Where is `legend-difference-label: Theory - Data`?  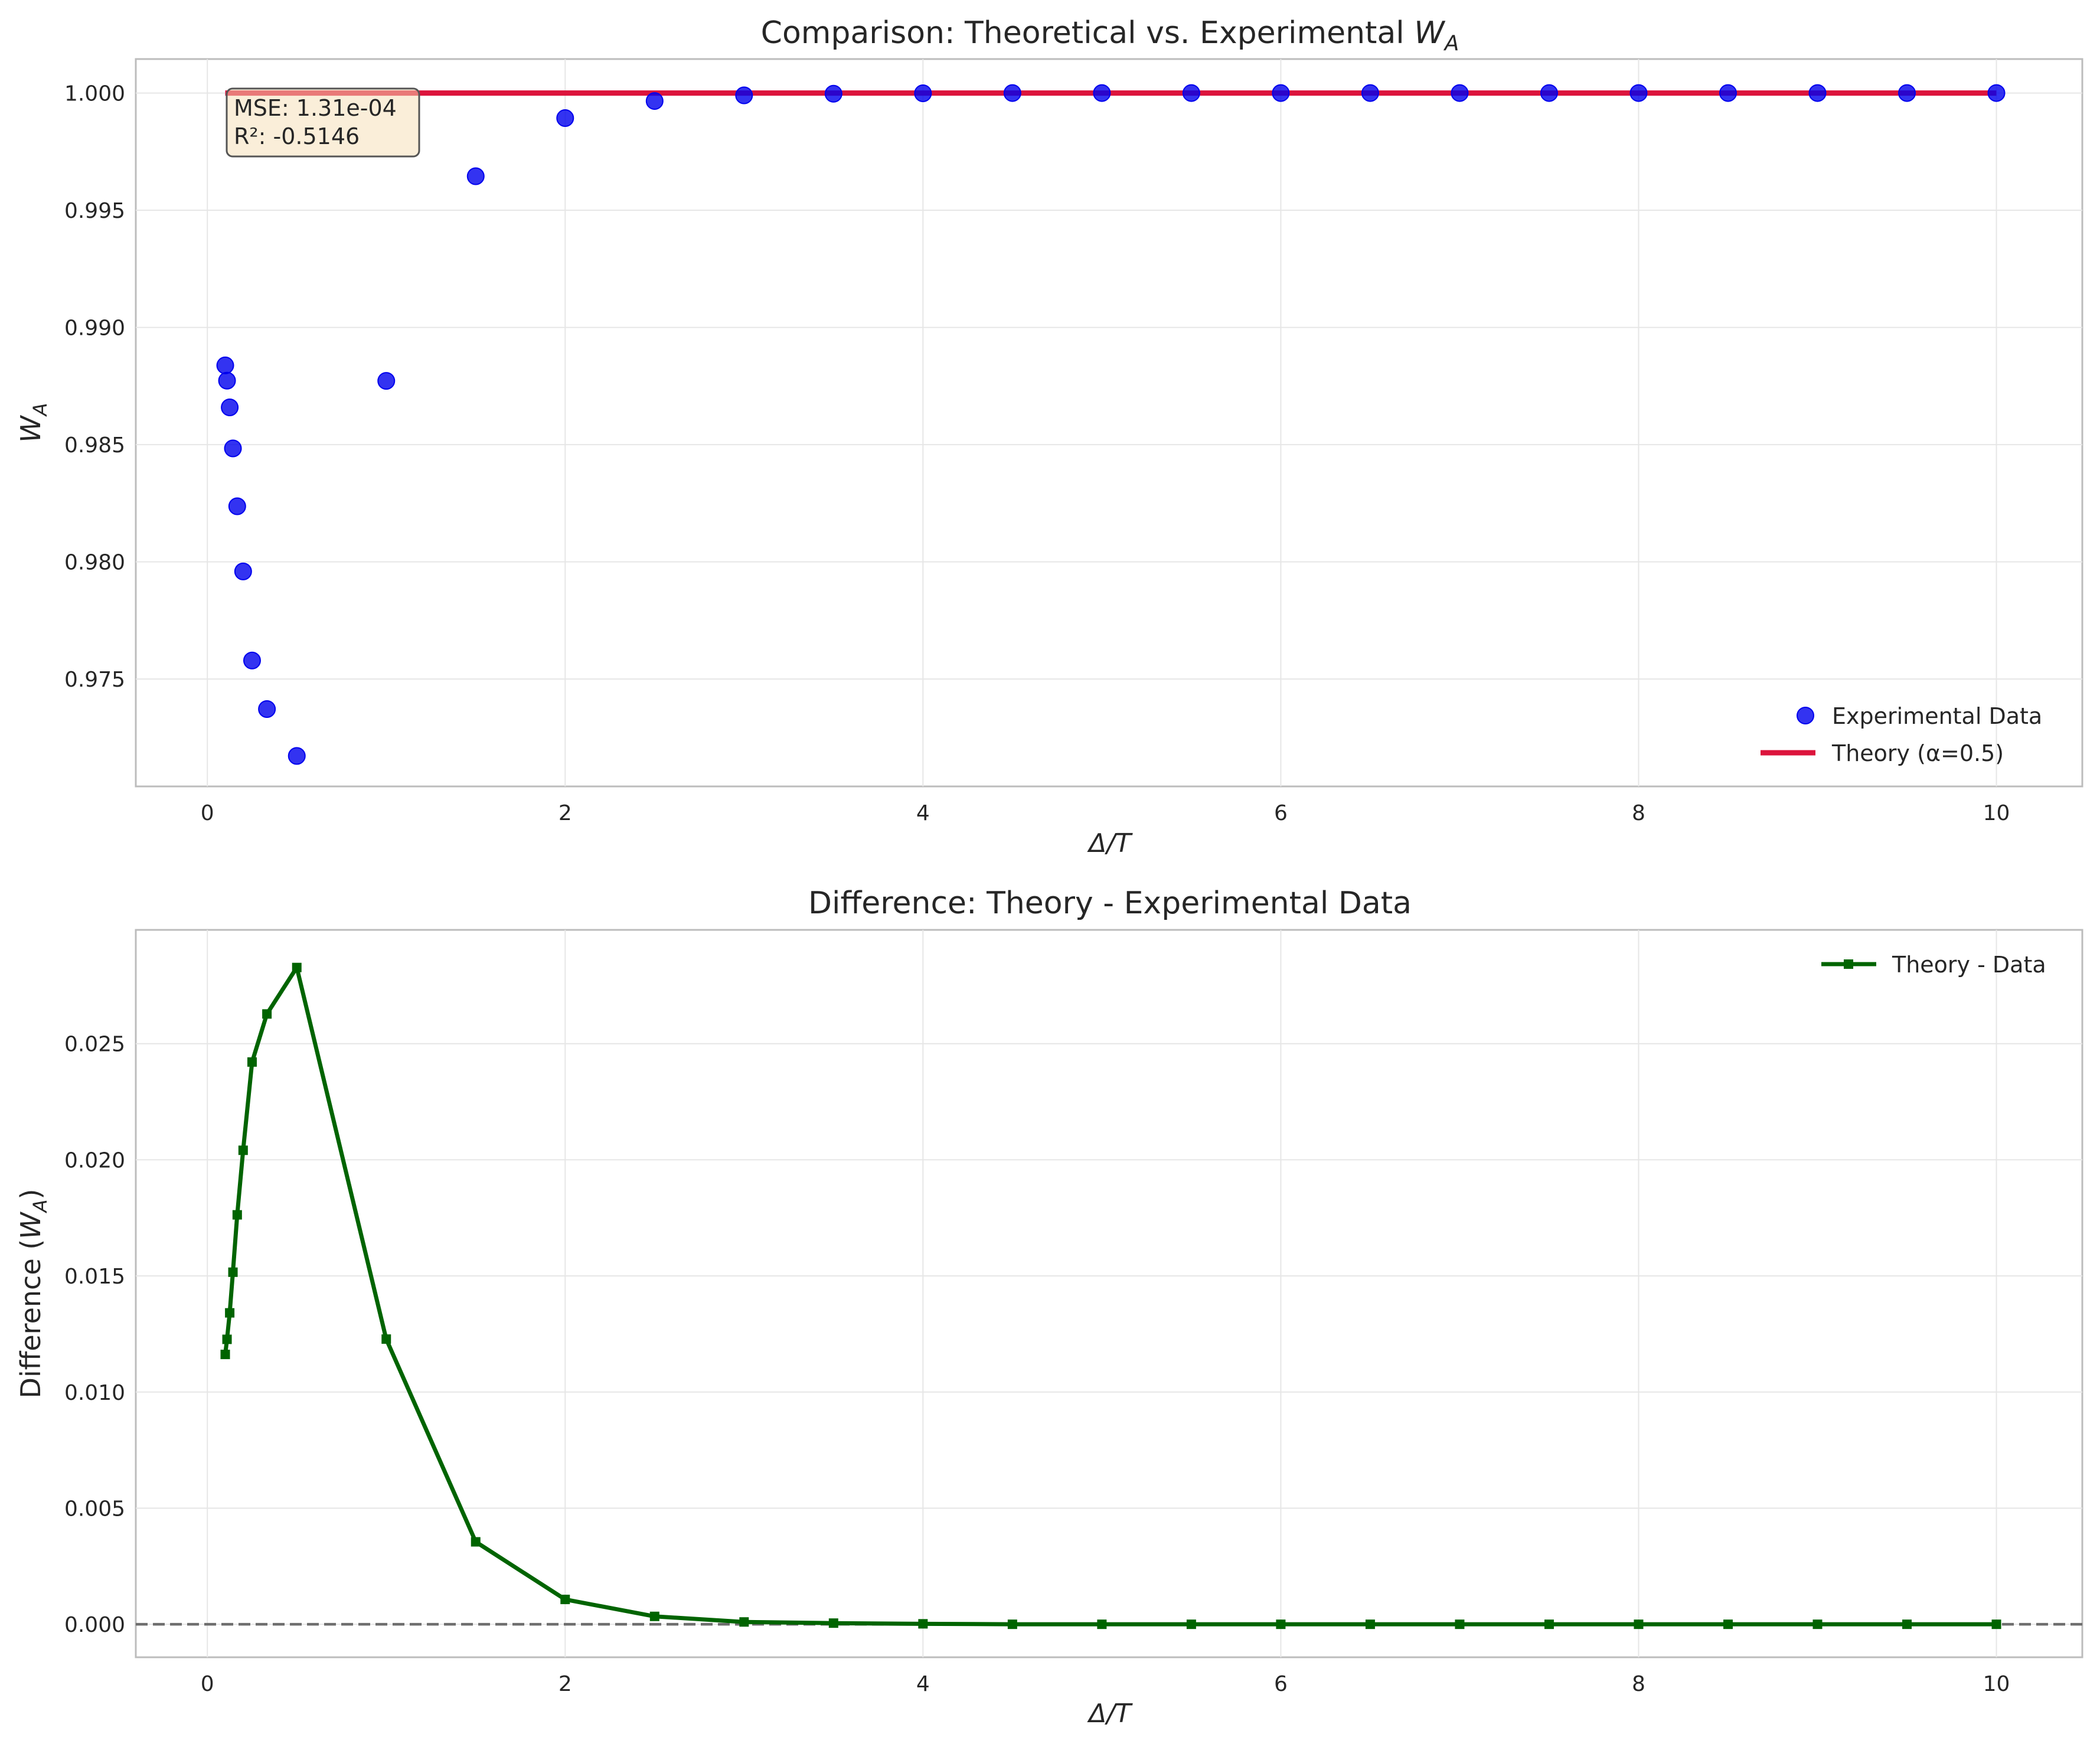 legend-difference-label: Theory - Data is located at coordinates (1969, 965).